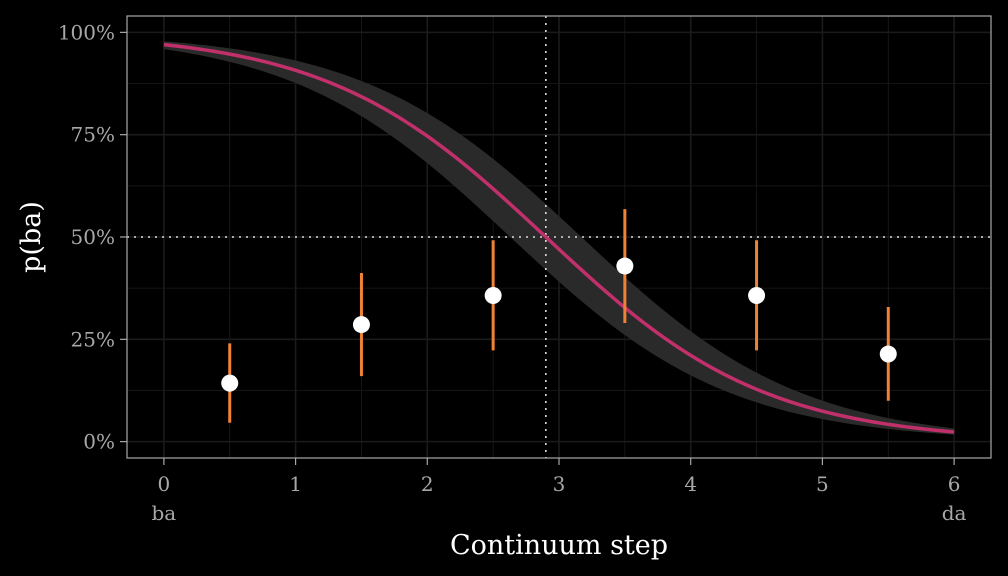  I want to click on x-endpoint-label-0: ba, so click(164, 513).